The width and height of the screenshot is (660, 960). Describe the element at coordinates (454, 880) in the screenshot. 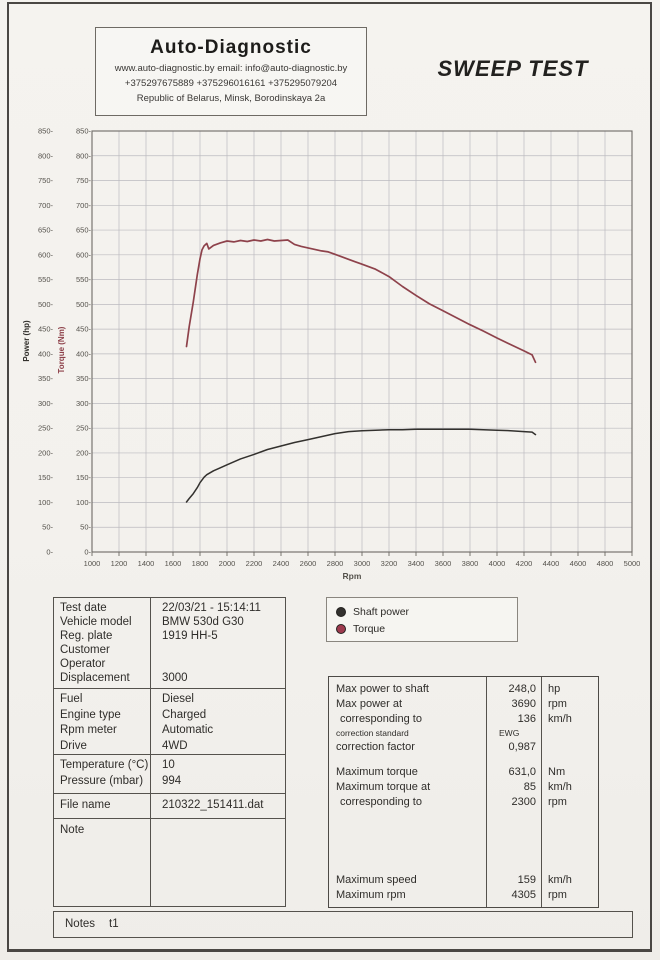

I see `table-row: Maximum speed 159 km/h` at that location.